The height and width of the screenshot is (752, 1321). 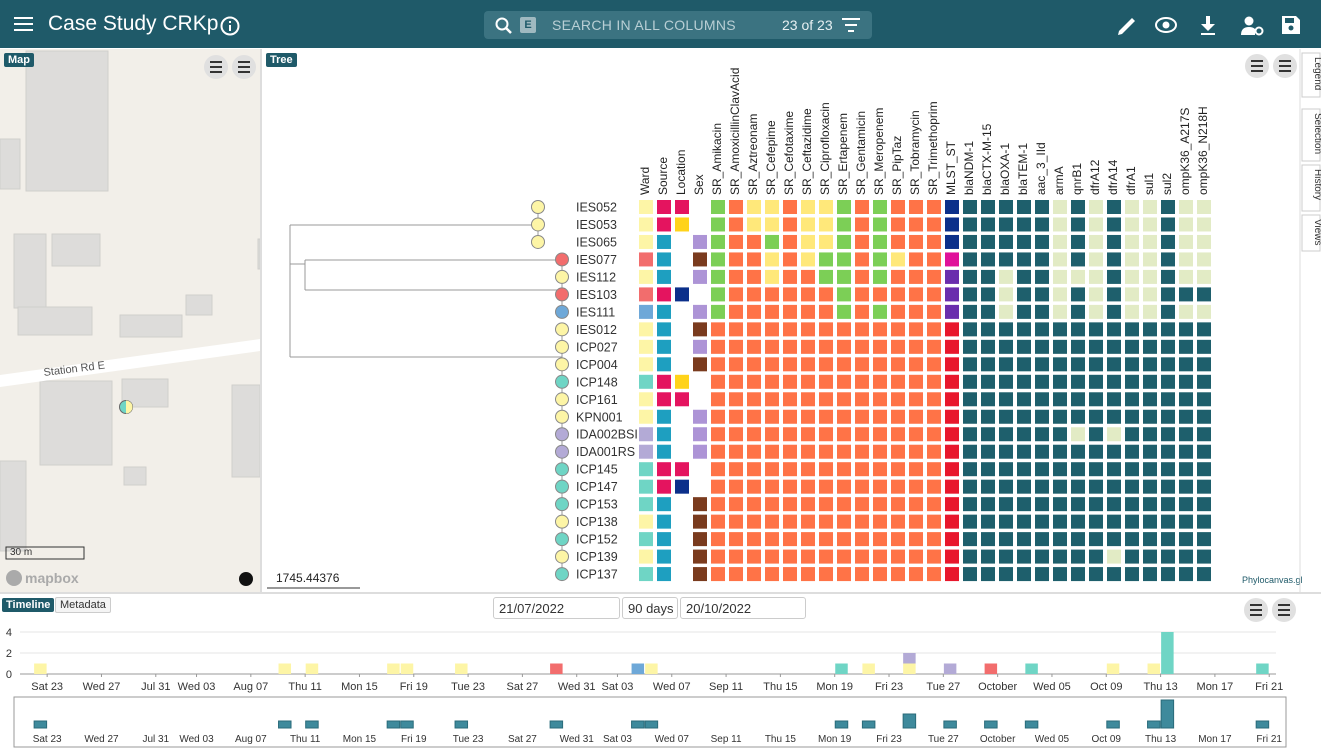 What do you see at coordinates (556, 608) in the screenshot?
I see `start-date: 21/07/2022` at bounding box center [556, 608].